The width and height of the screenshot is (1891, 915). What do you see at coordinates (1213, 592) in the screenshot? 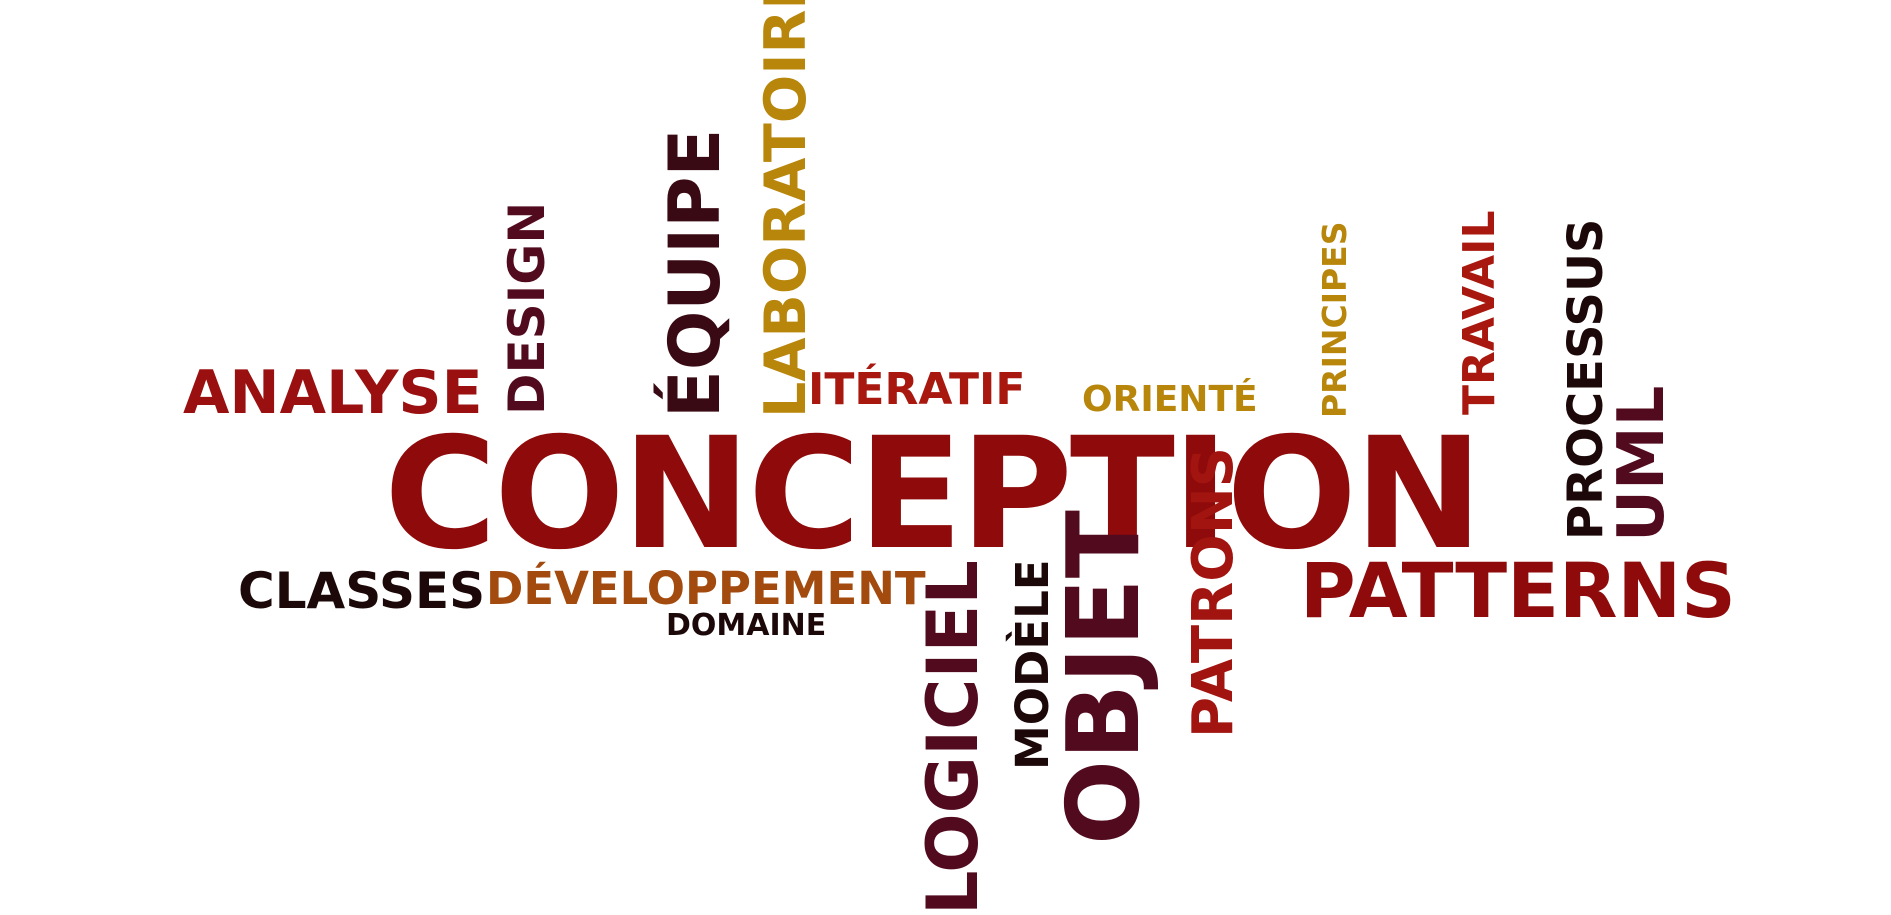
I see `word-patrons: PATRONS` at bounding box center [1213, 592].